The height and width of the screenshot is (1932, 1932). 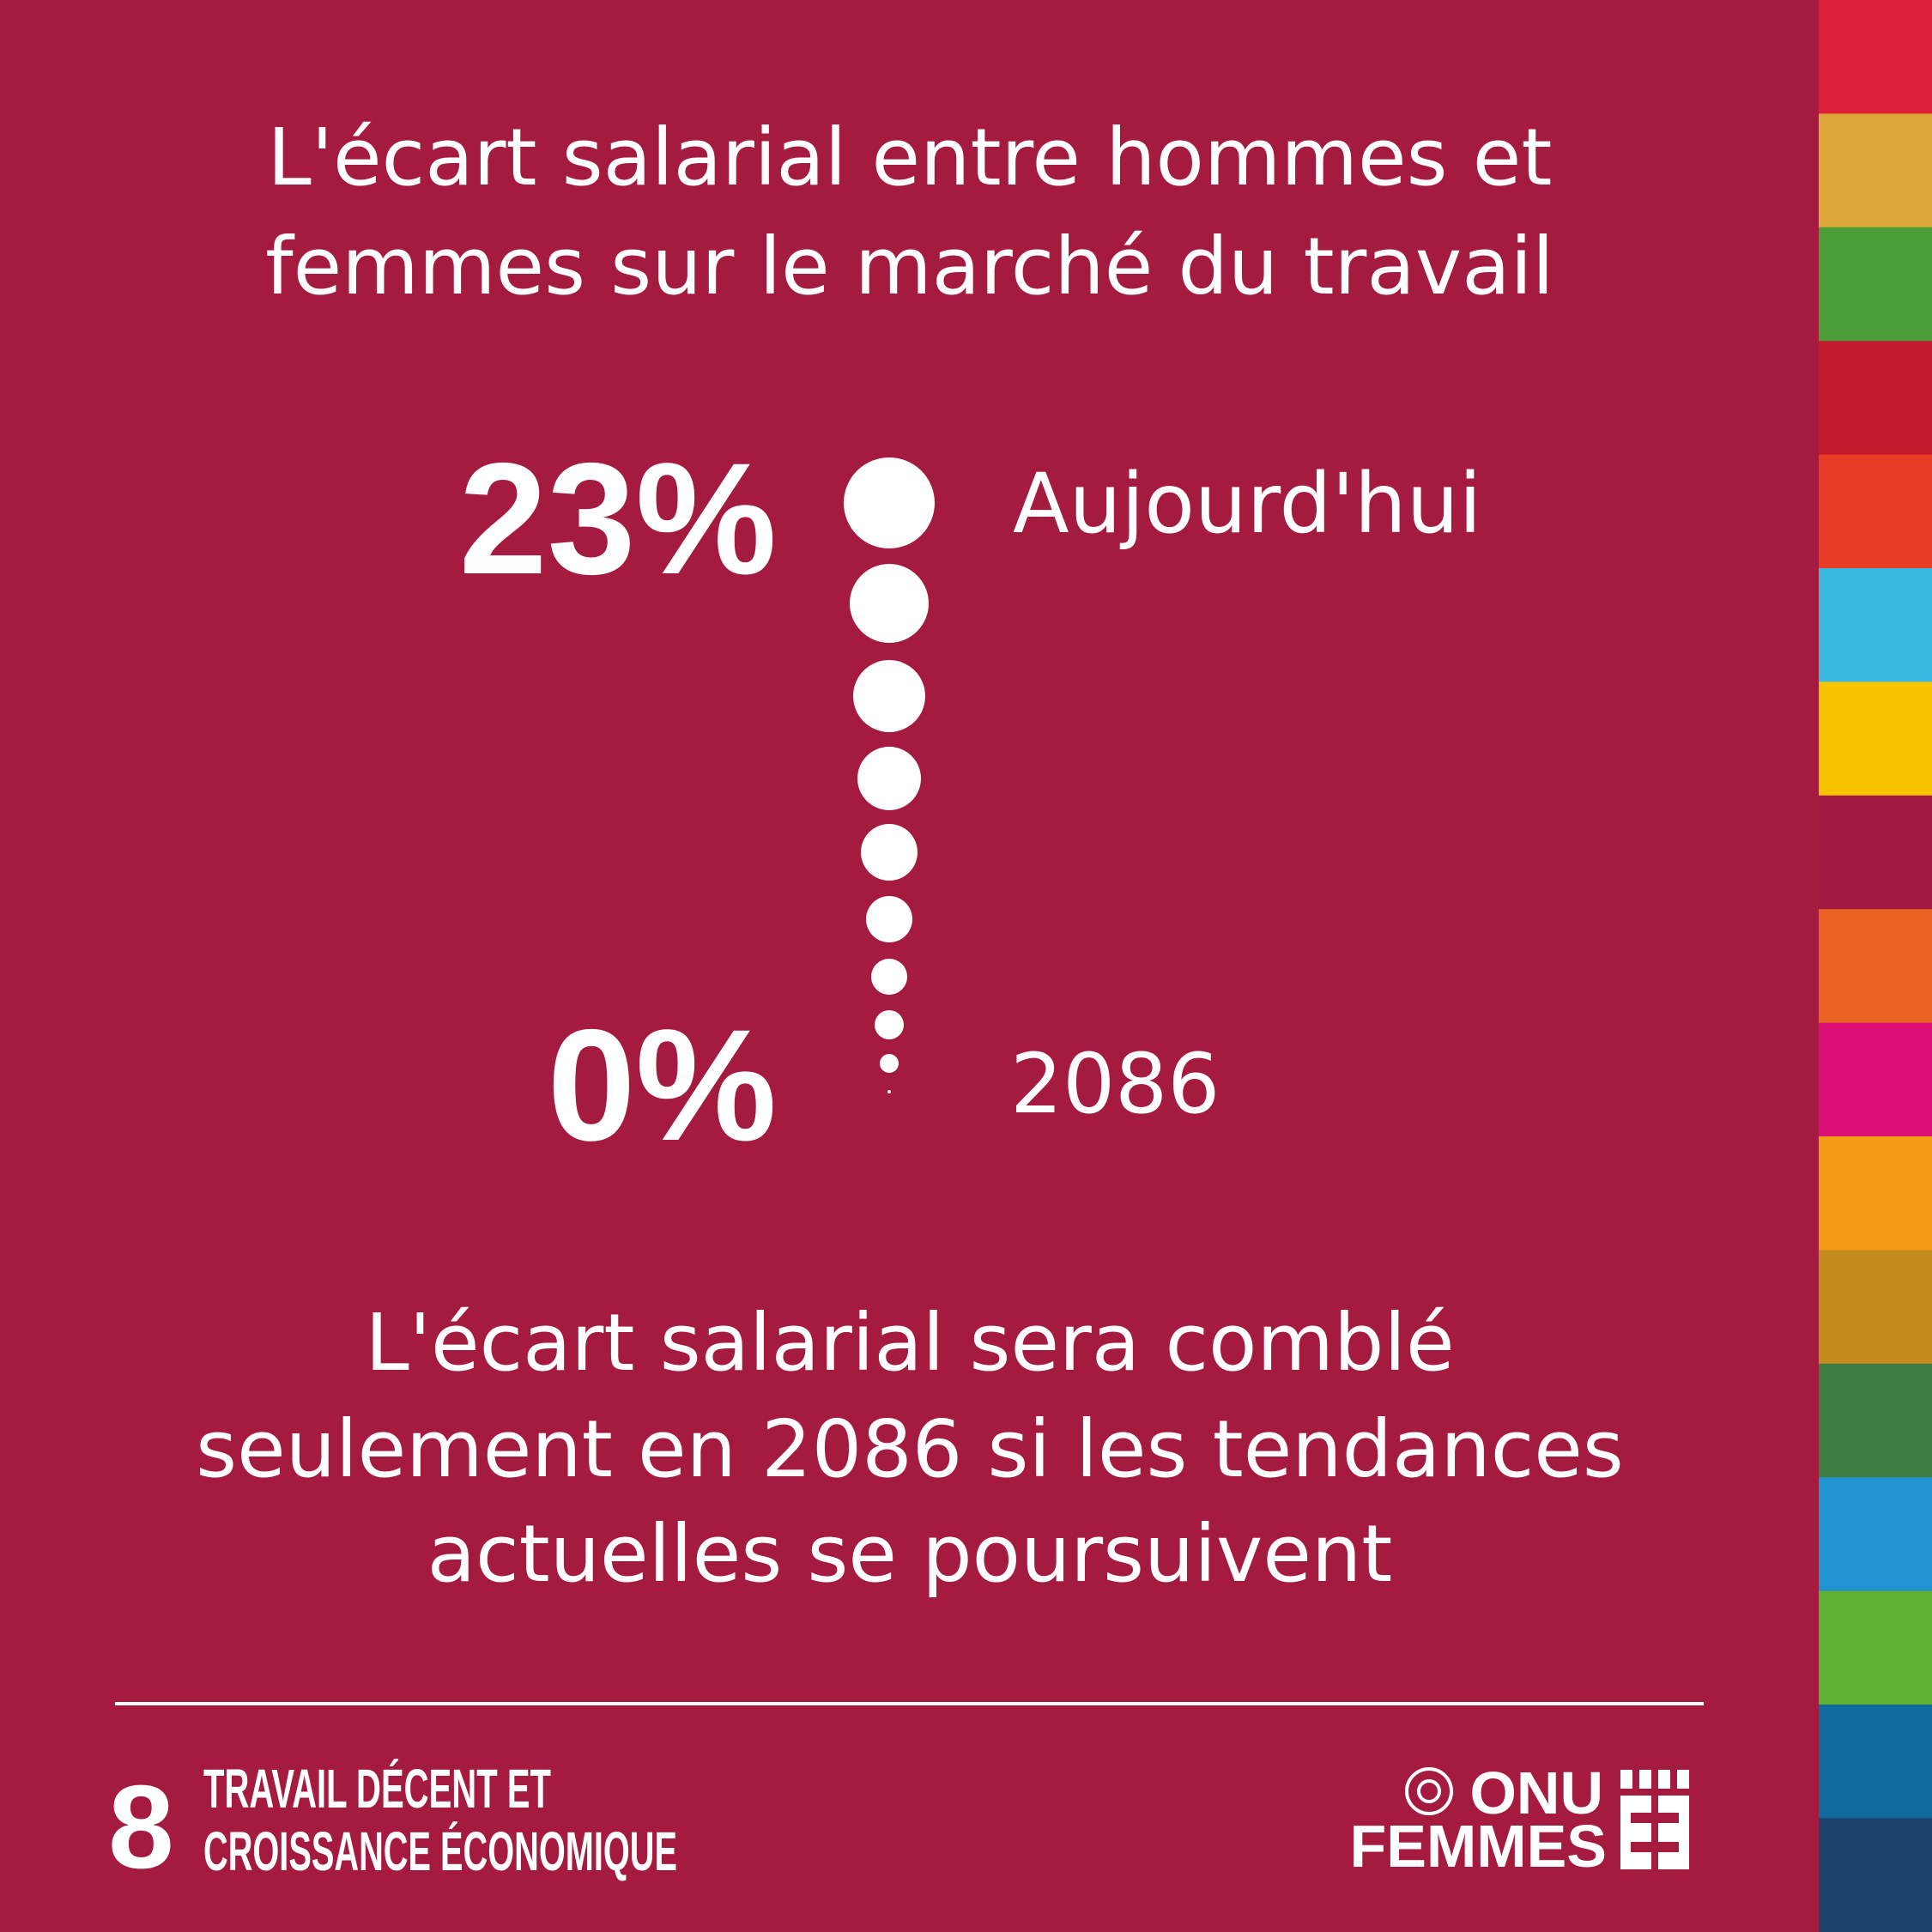 I want to click on un-emblem, so click(x=1429, y=1791).